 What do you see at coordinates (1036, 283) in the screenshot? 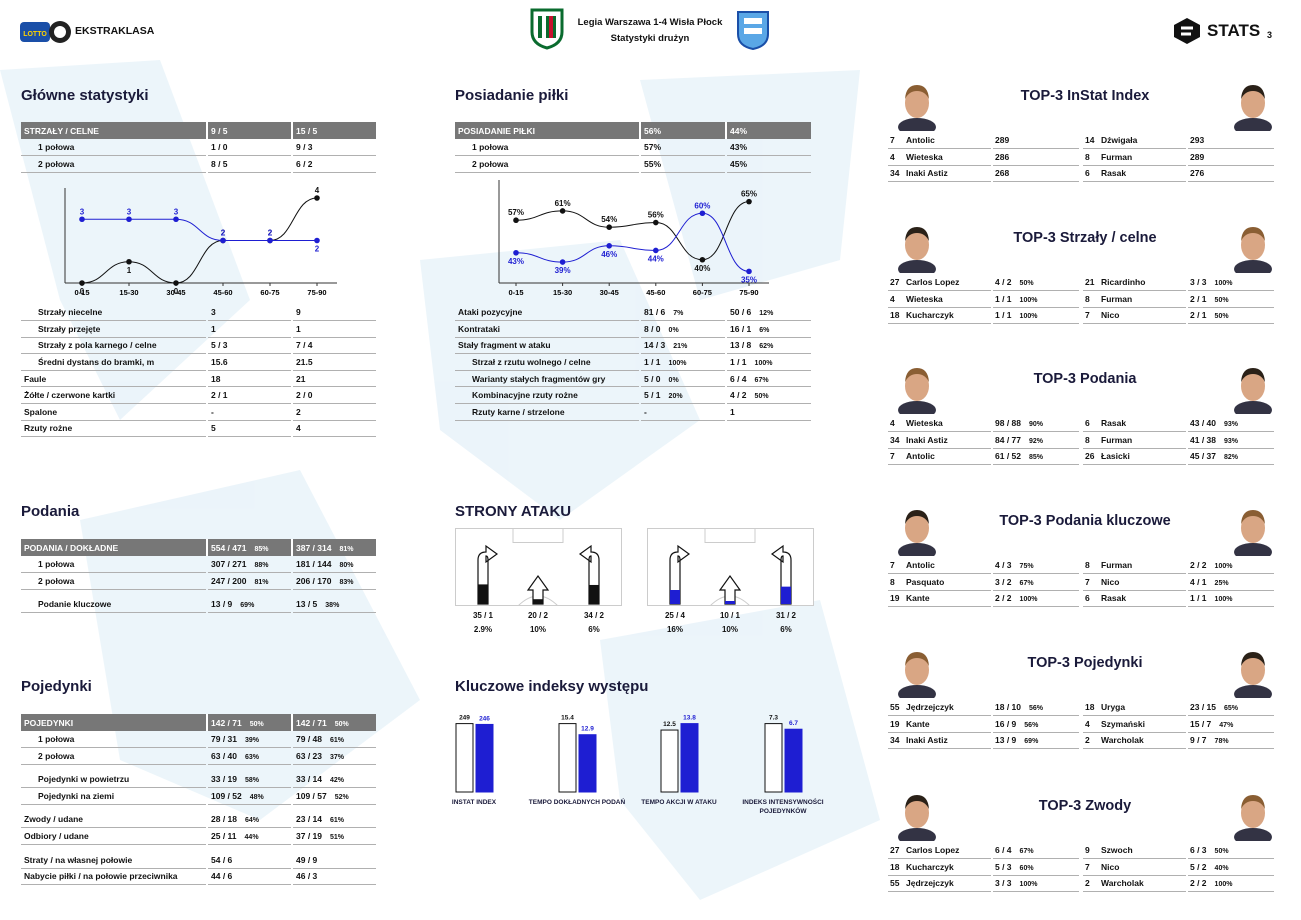
I see `value-cell: 4 / 2 50%` at bounding box center [1036, 283].